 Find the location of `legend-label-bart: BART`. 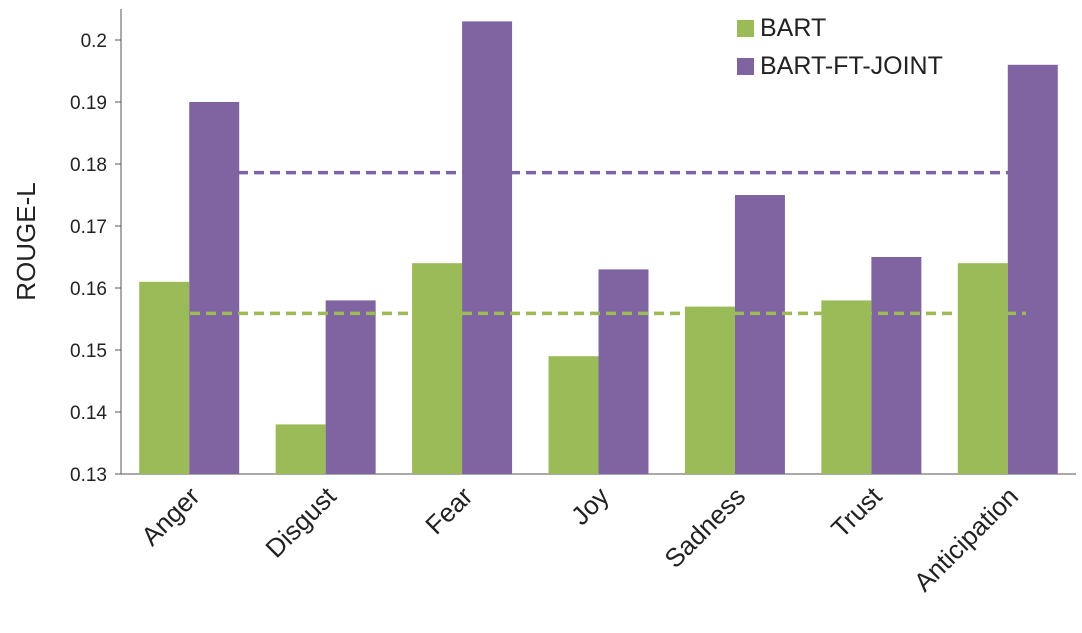

legend-label-bart: BART is located at coordinates (793, 28).